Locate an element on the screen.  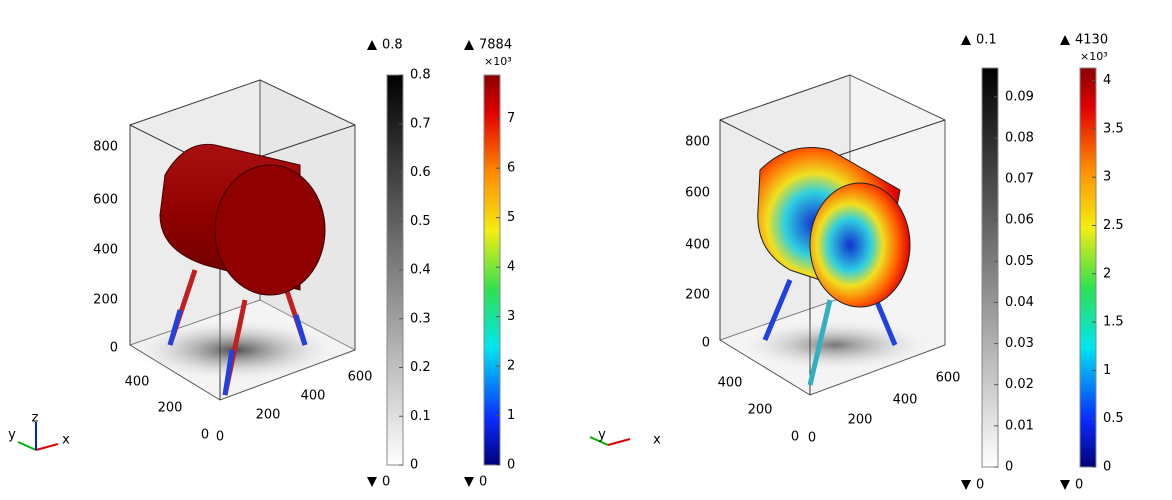
colorbar-tick-label: 0.07 is located at coordinates (1019, 179).